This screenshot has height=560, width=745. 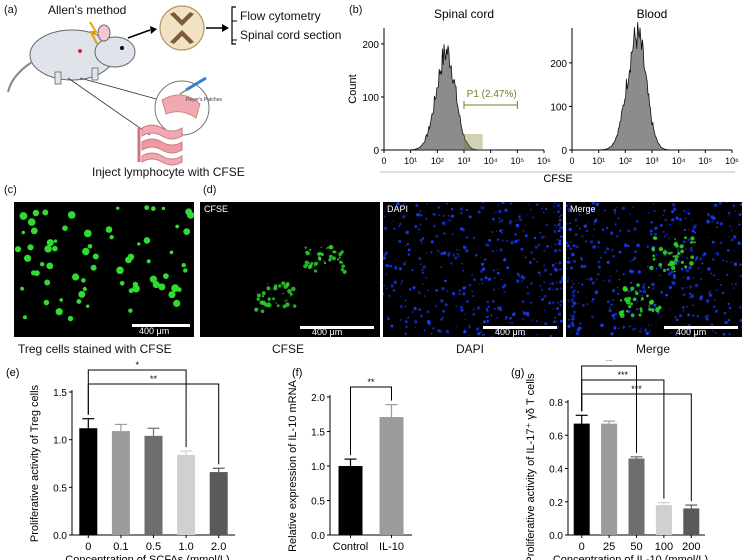 I want to click on x-tick-label: 0, so click(x=88, y=547).